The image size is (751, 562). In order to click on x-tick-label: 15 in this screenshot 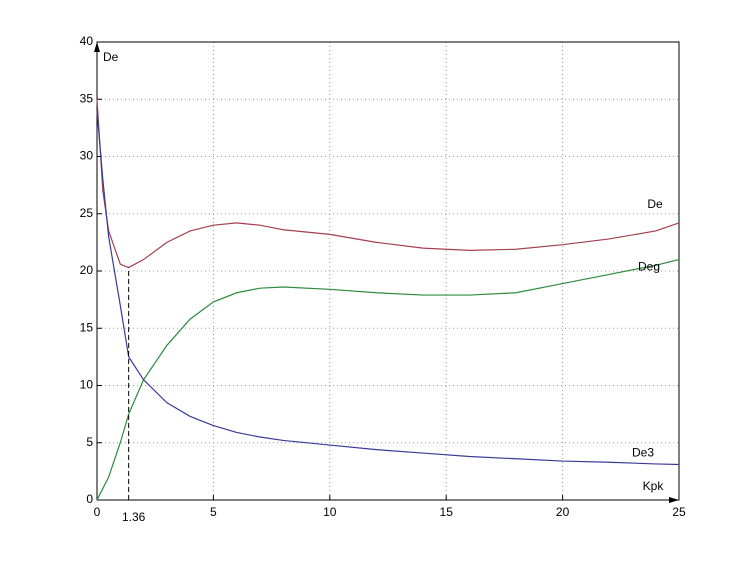, I will do `click(447, 512)`.